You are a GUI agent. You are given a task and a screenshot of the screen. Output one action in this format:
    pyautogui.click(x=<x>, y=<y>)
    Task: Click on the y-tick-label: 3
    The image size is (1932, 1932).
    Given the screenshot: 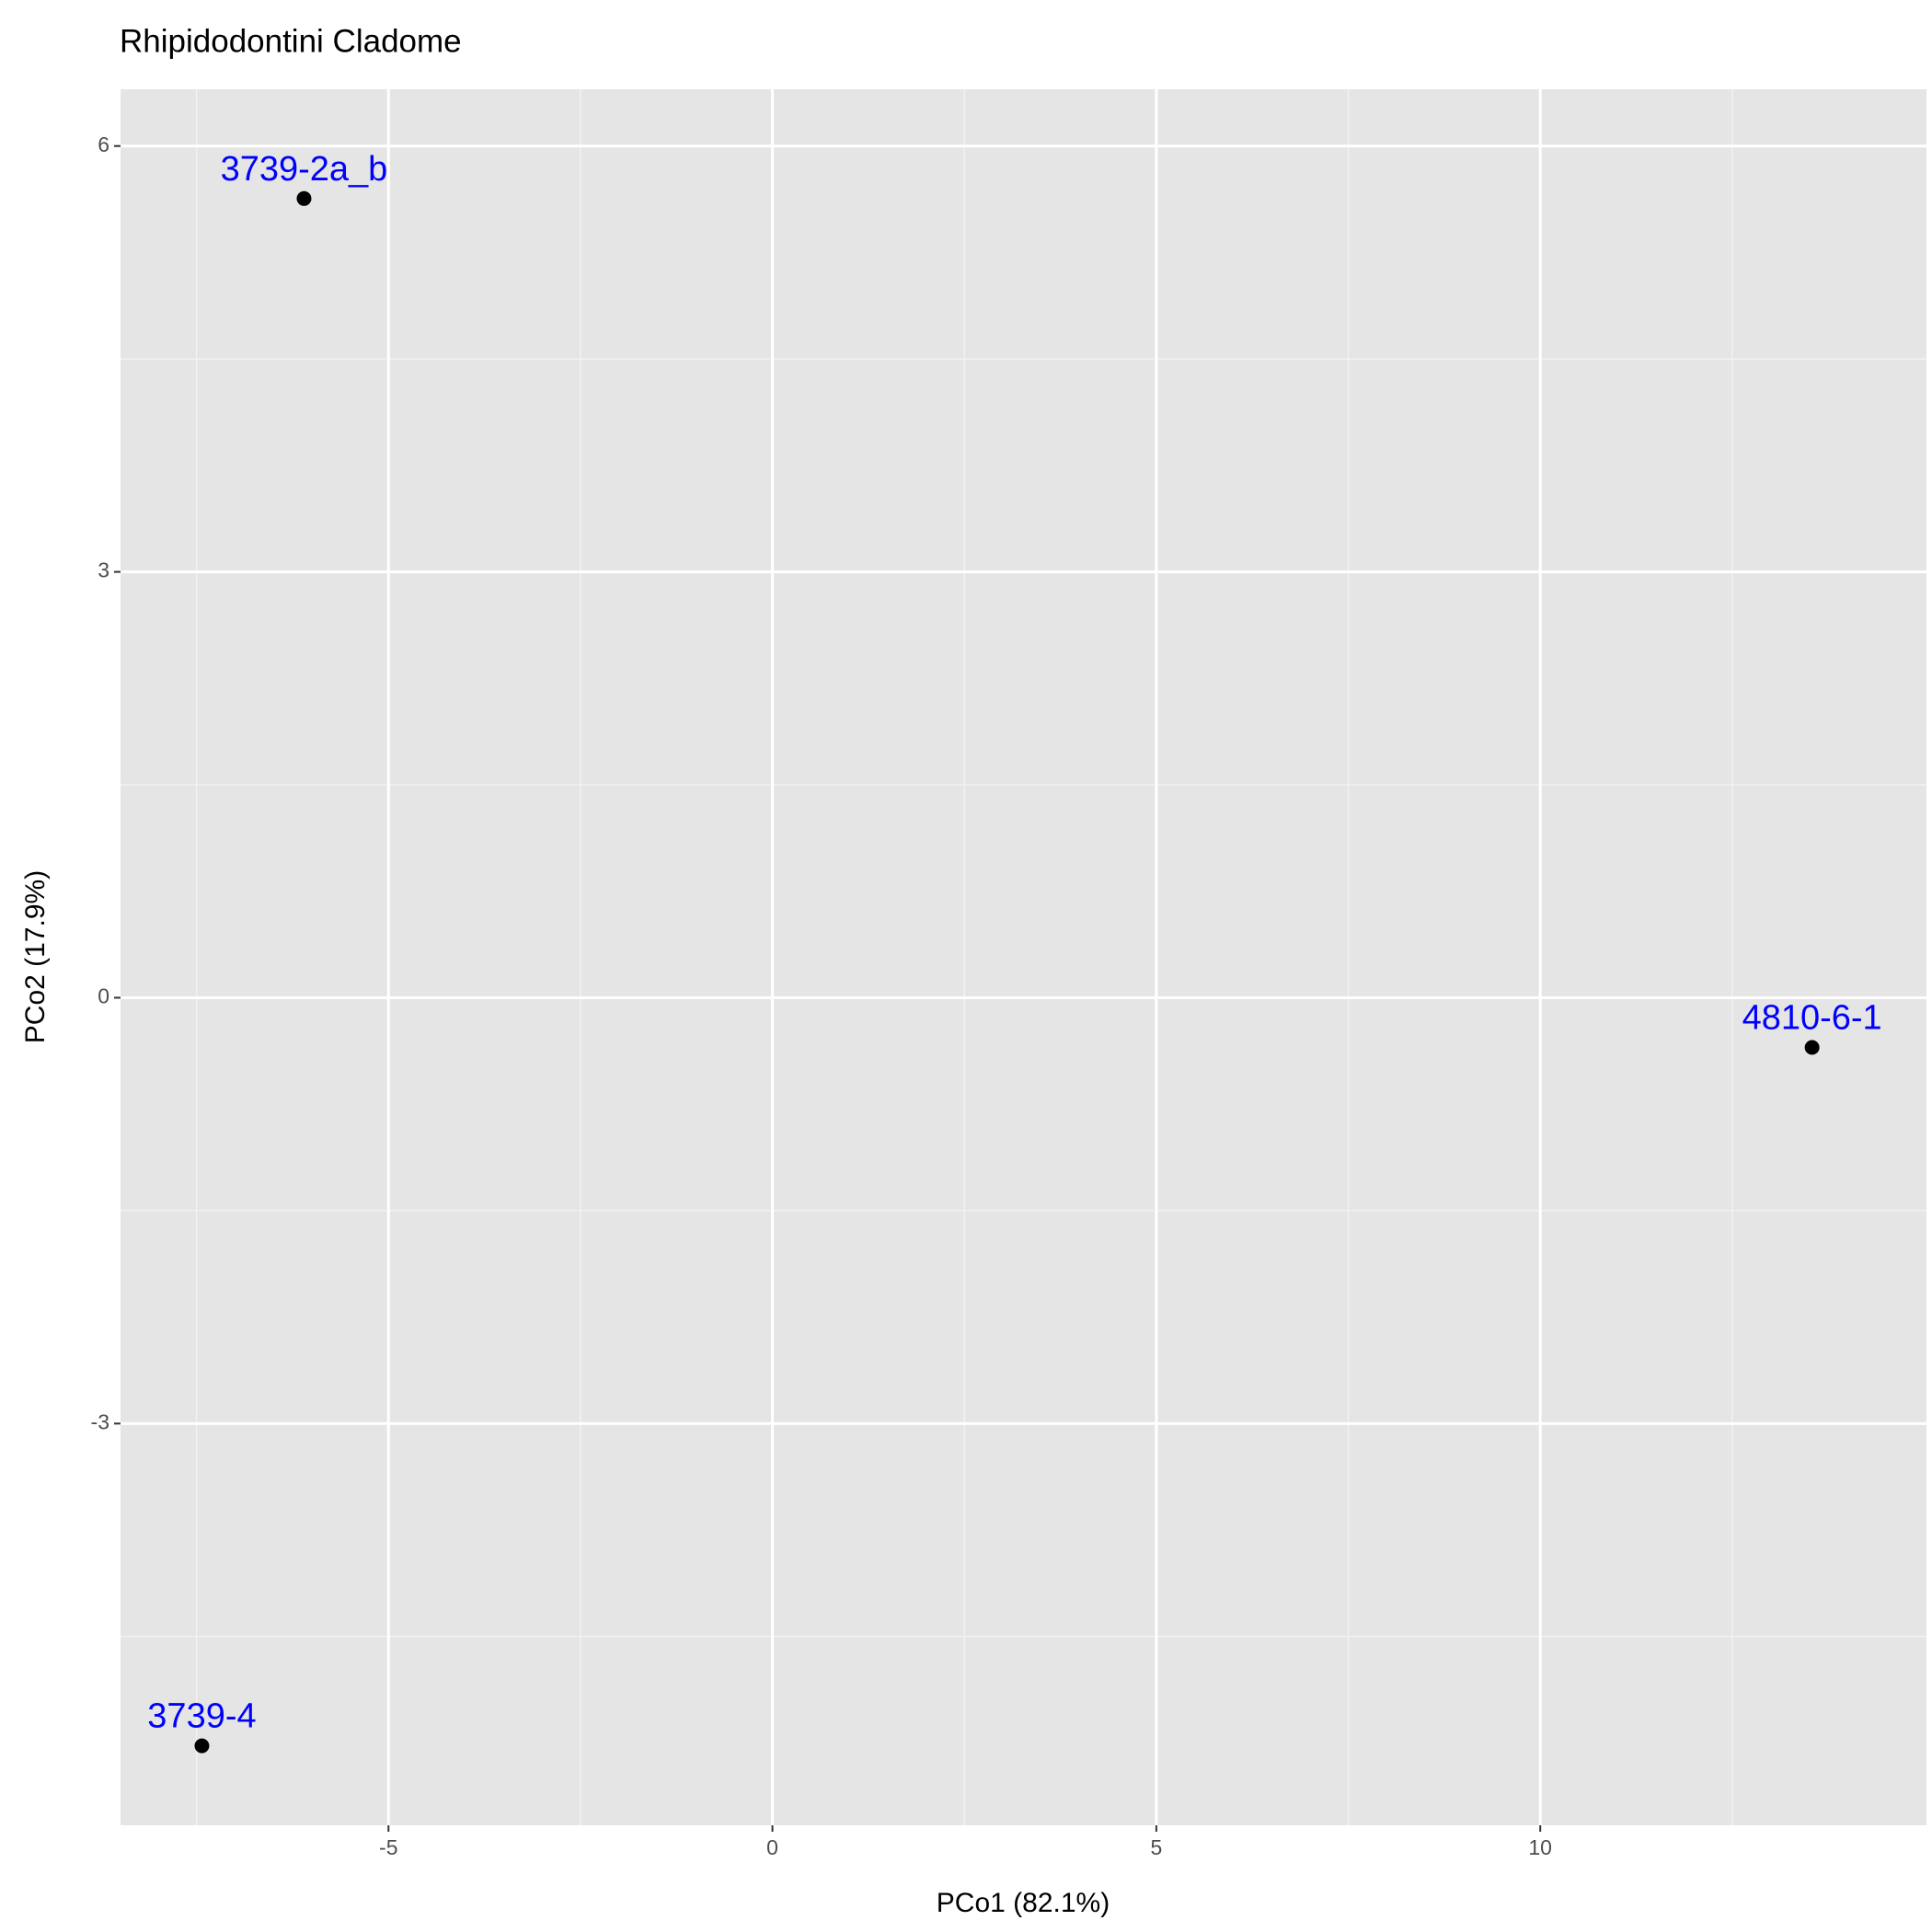 What is the action you would take?
    pyautogui.click(x=103, y=570)
    